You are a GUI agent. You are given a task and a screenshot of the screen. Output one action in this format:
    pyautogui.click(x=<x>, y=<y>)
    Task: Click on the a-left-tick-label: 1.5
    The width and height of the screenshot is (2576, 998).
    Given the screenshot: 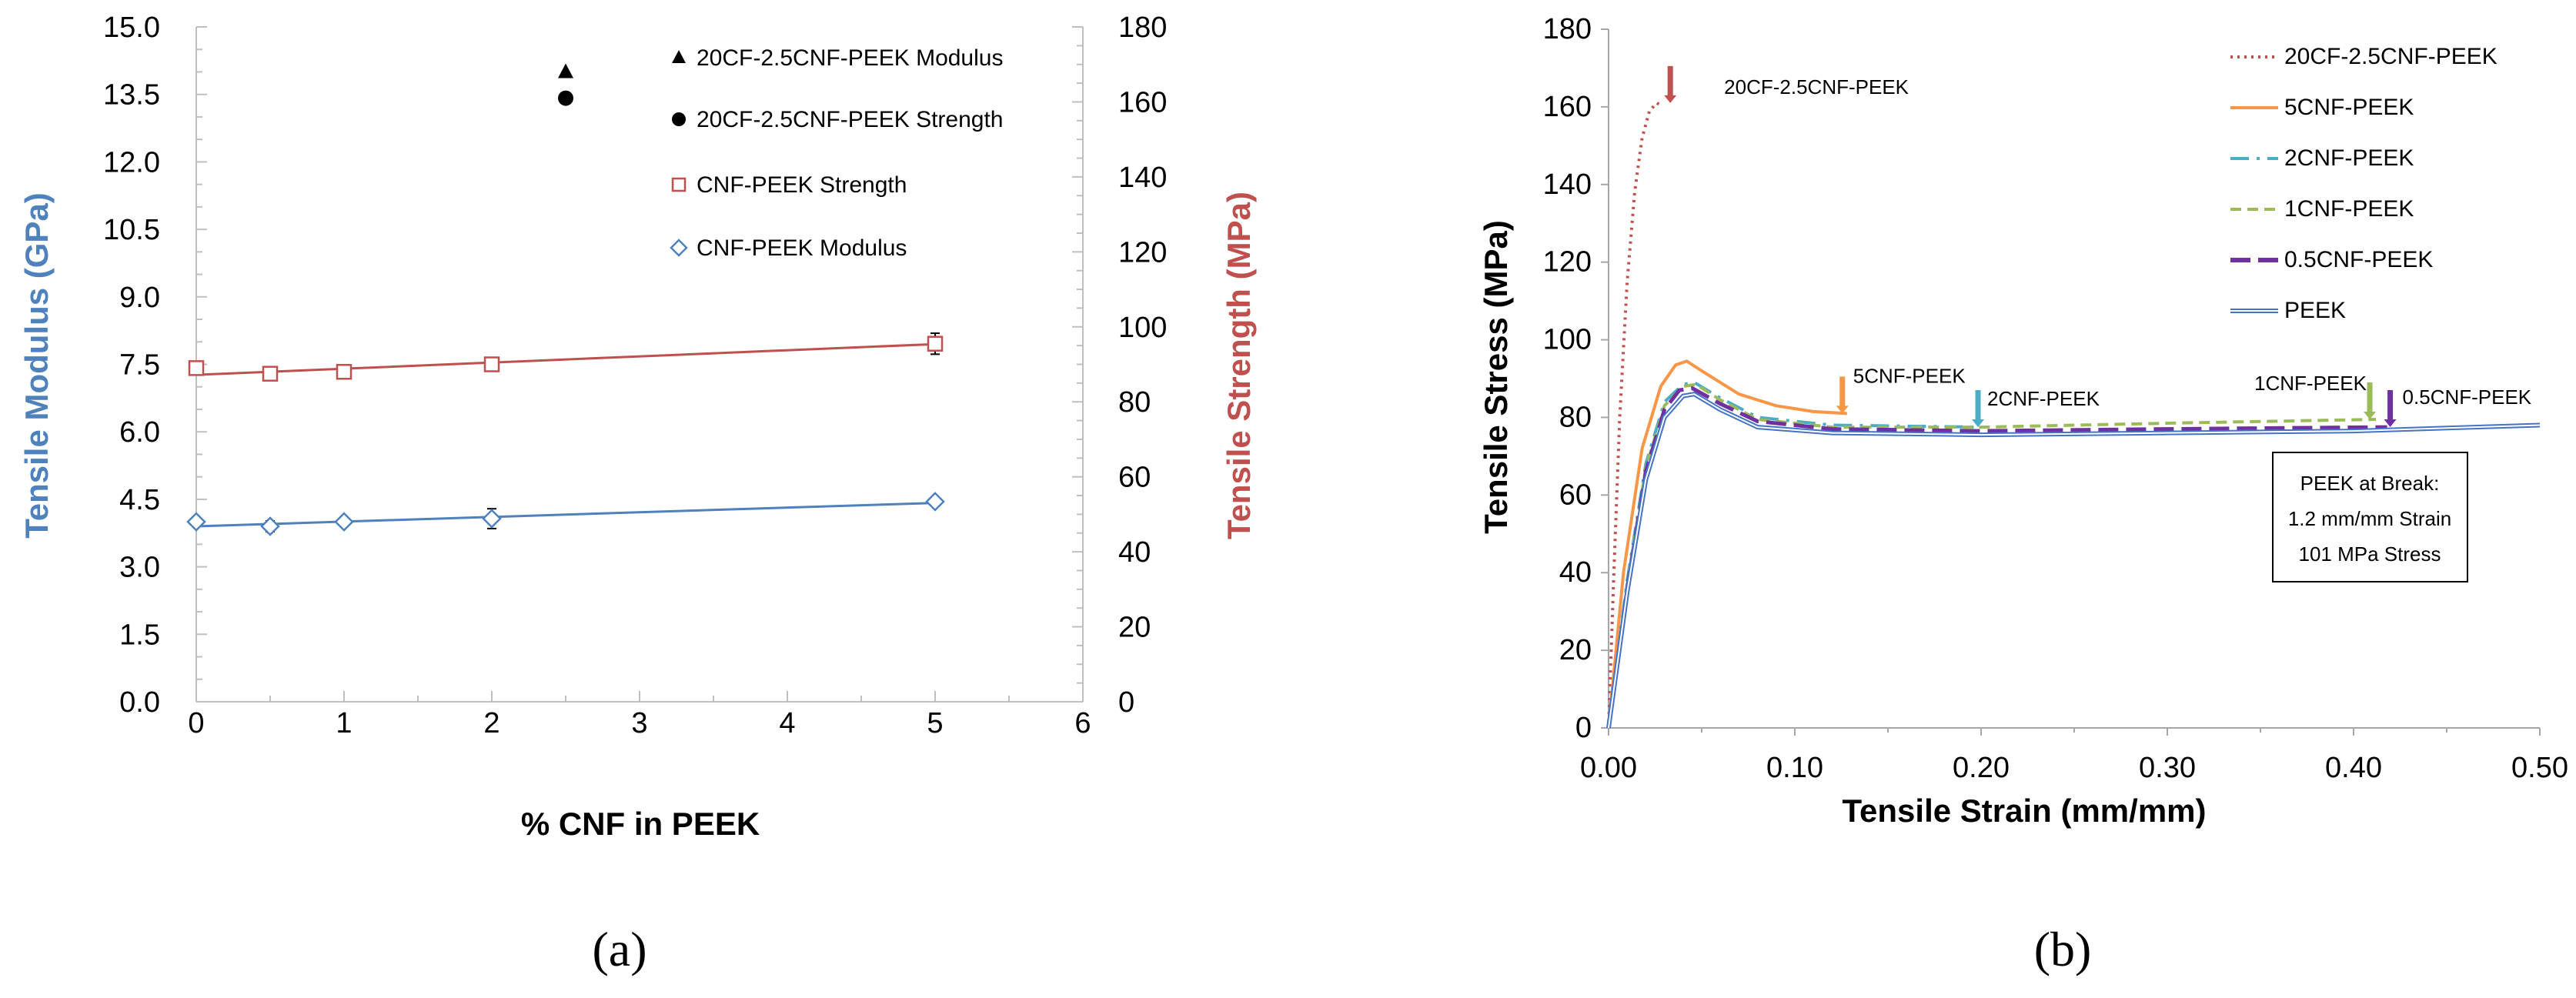 What is the action you would take?
    pyautogui.click(x=139, y=635)
    